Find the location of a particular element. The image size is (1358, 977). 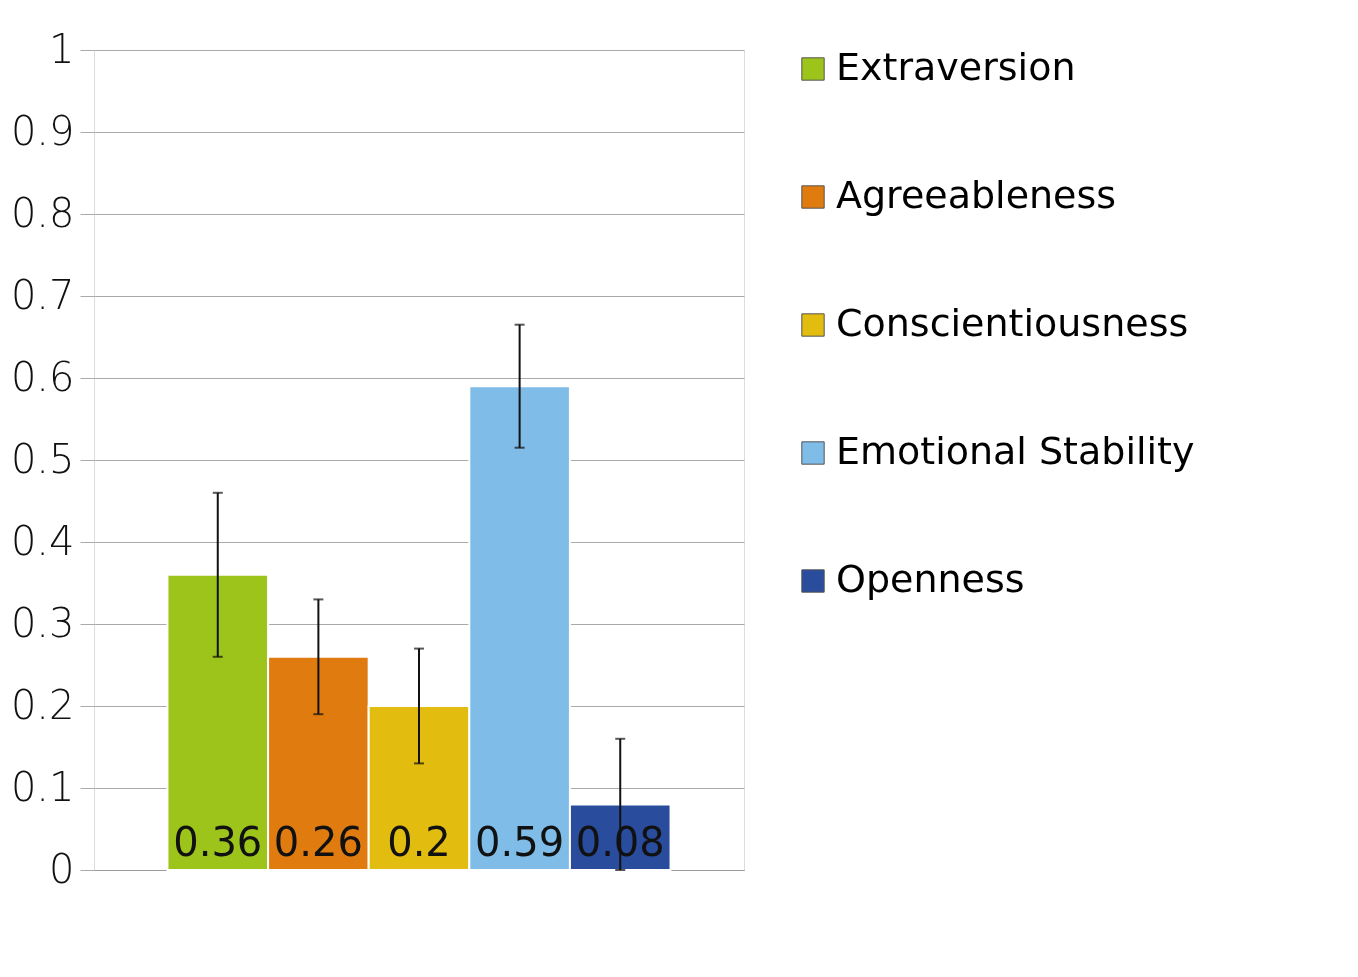

legend-label: Extraversion is located at coordinates (956, 67).